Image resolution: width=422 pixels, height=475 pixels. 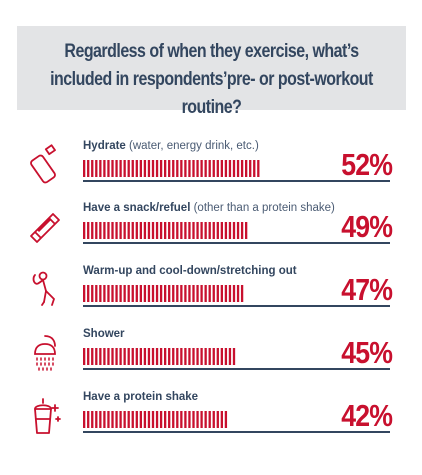 What do you see at coordinates (104, 146) in the screenshot?
I see `category-label-main: Hydrate` at bounding box center [104, 146].